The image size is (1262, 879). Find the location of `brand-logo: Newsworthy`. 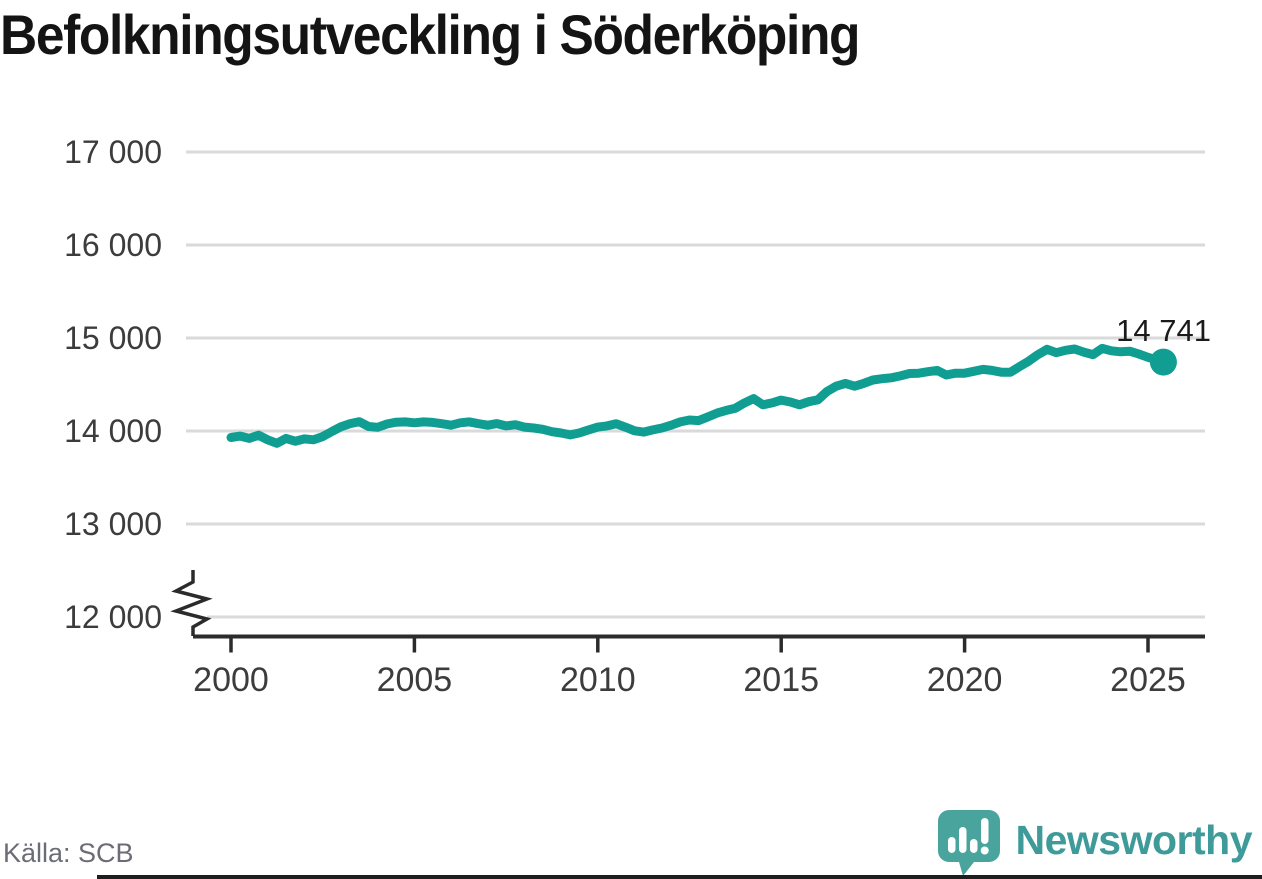

brand-logo: Newsworthy is located at coordinates (1094, 843).